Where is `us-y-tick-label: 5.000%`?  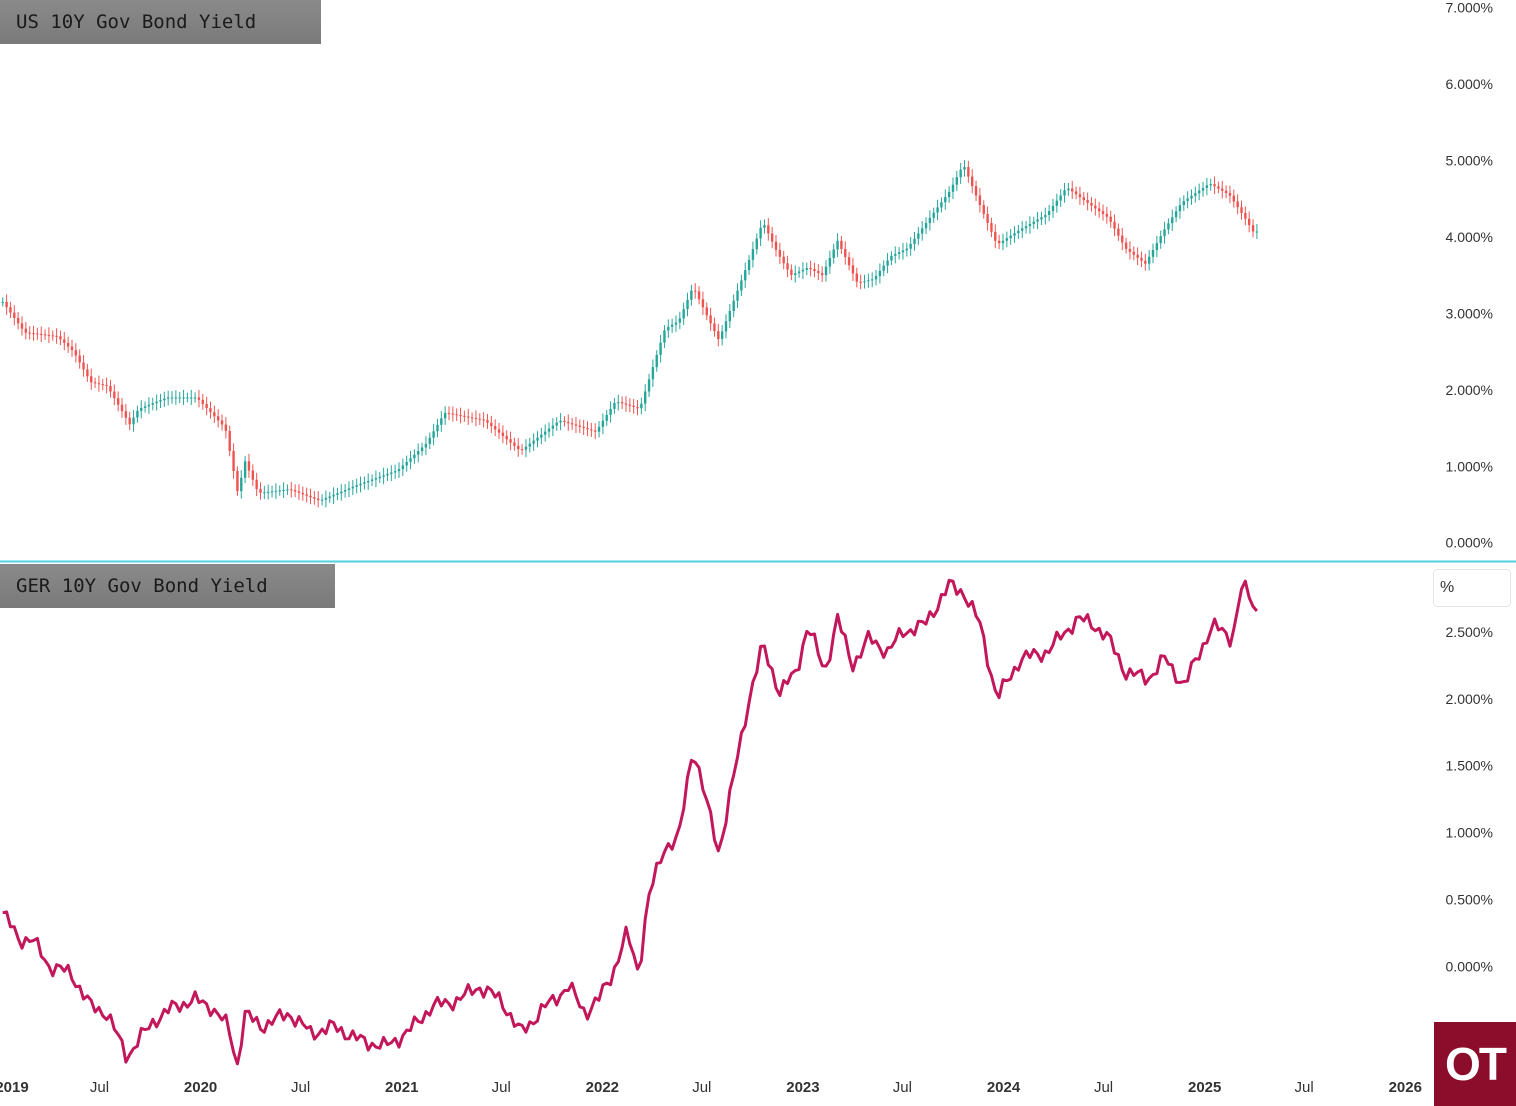
us-y-tick-label: 5.000% is located at coordinates (1469, 161).